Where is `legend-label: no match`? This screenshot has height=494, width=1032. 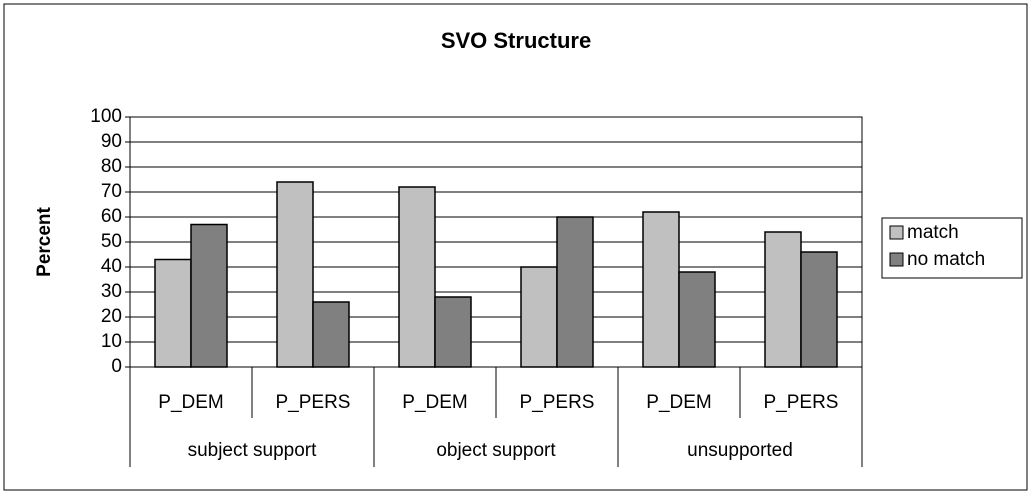
legend-label: no match is located at coordinates (946, 259).